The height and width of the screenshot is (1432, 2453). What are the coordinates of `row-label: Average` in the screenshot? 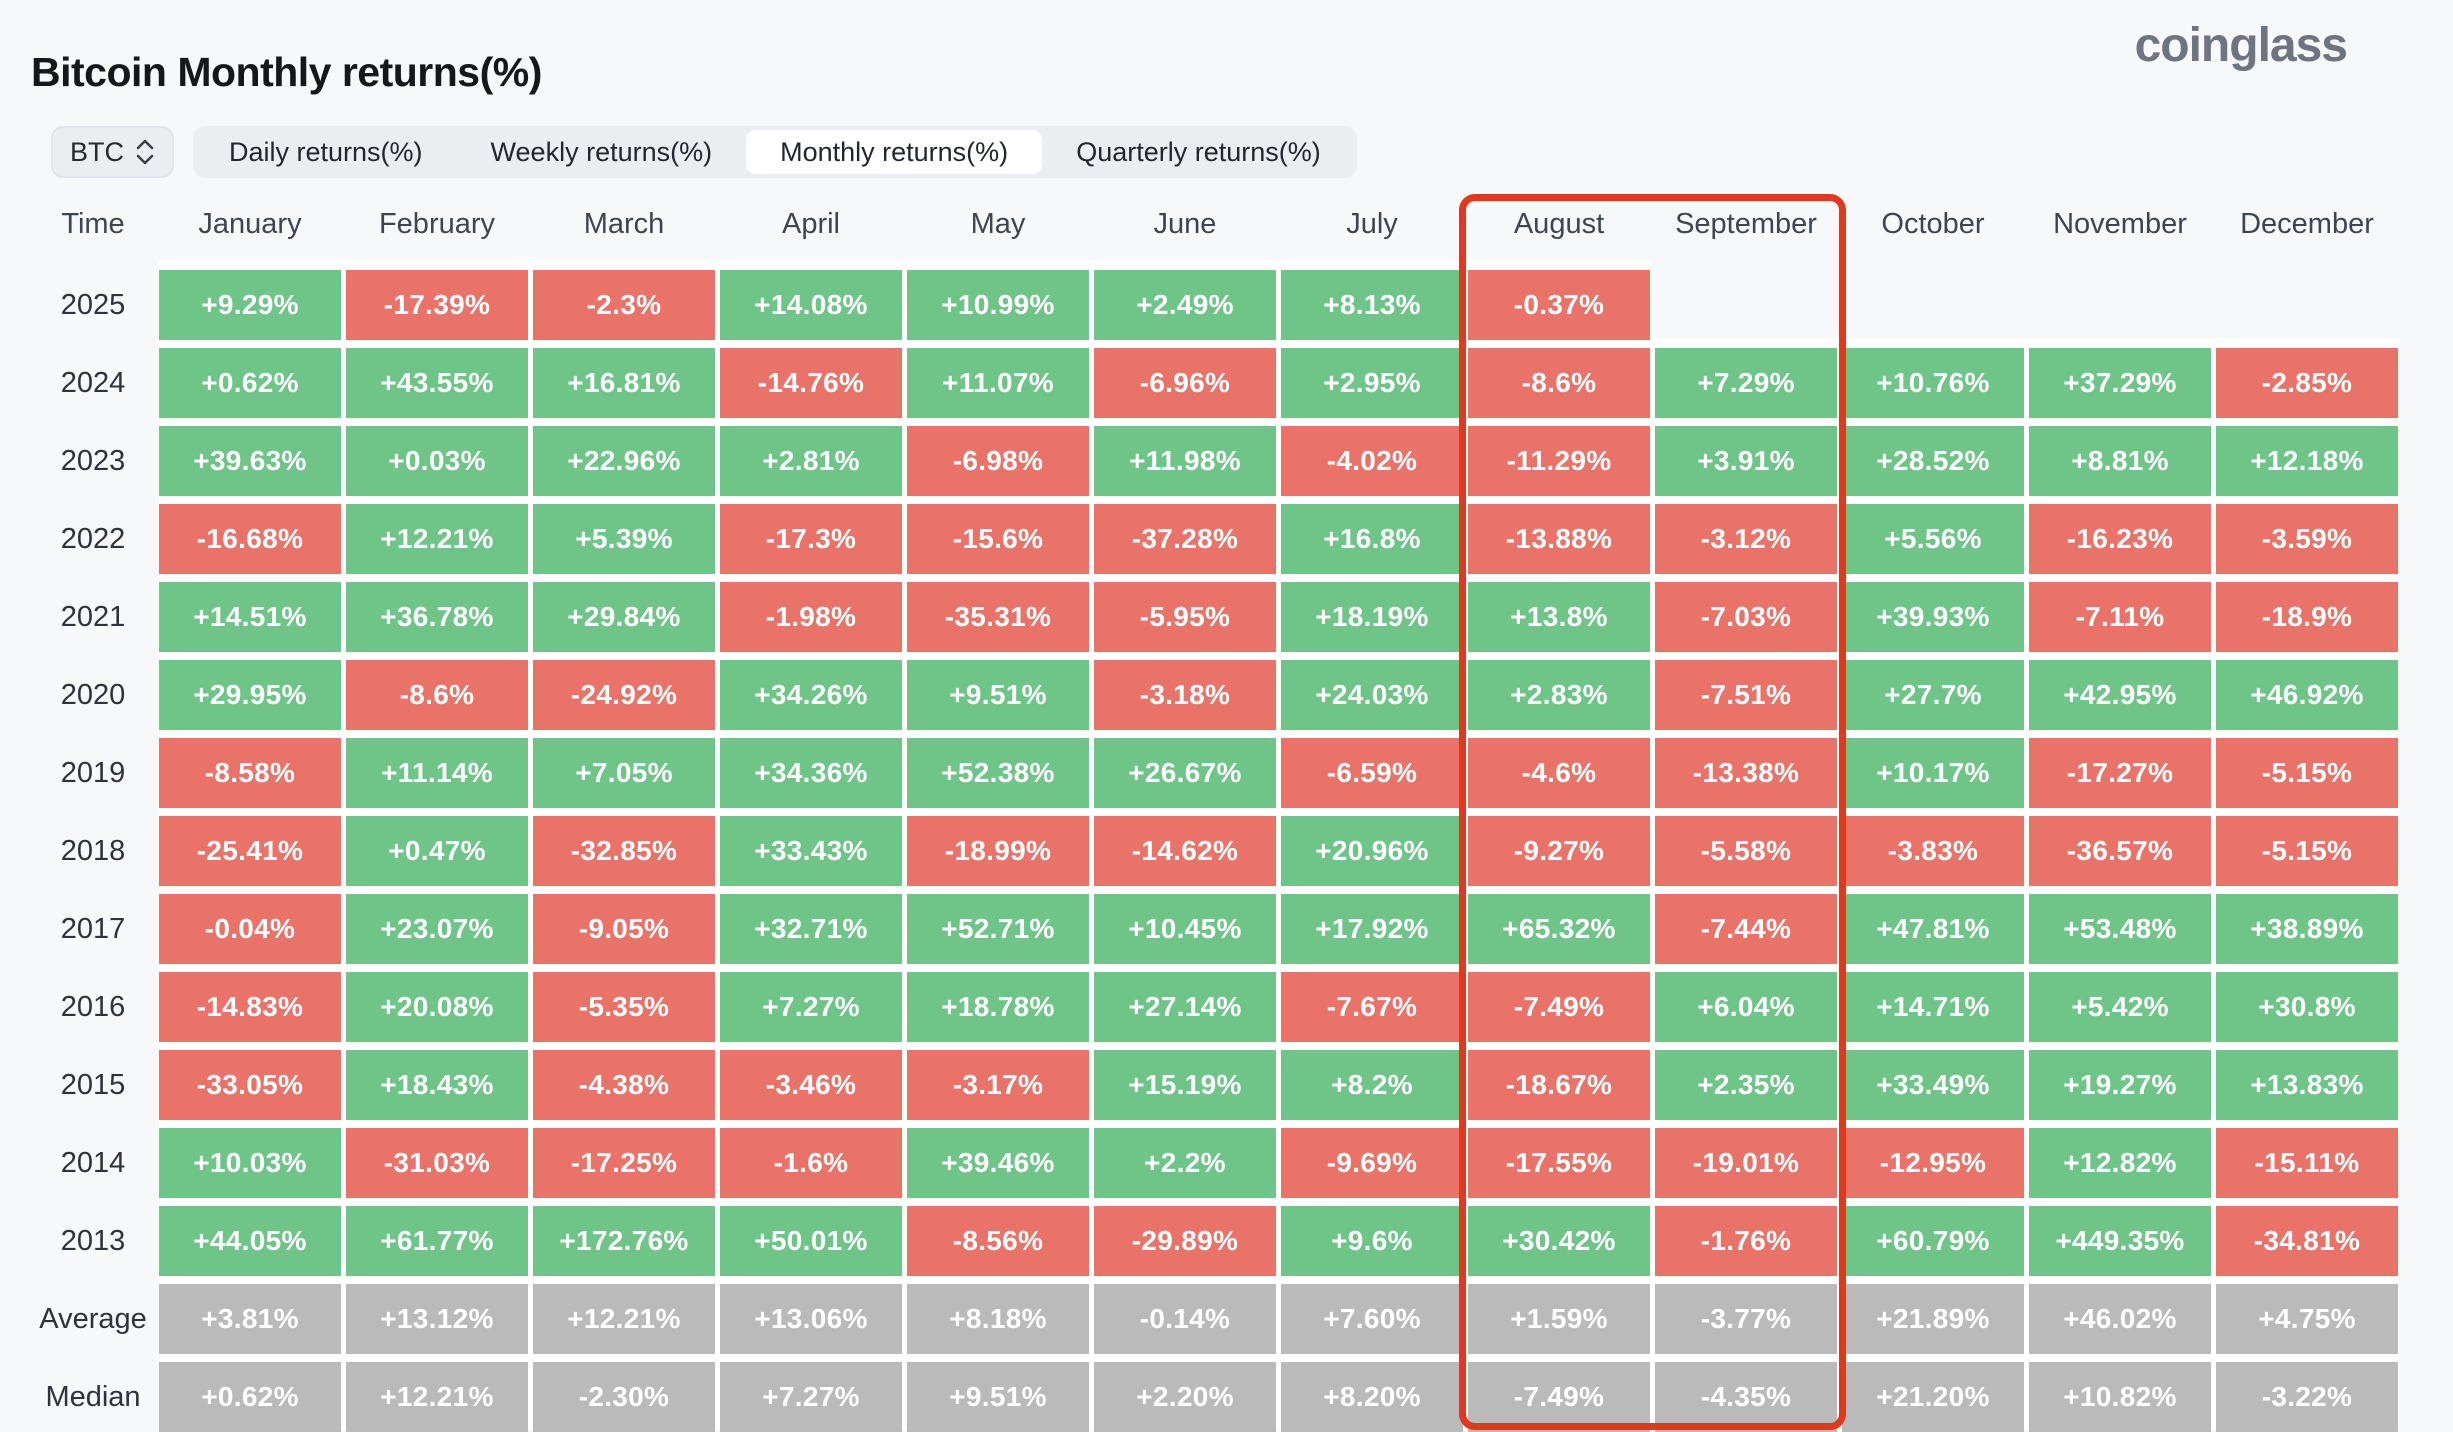 It's located at (93, 1318).